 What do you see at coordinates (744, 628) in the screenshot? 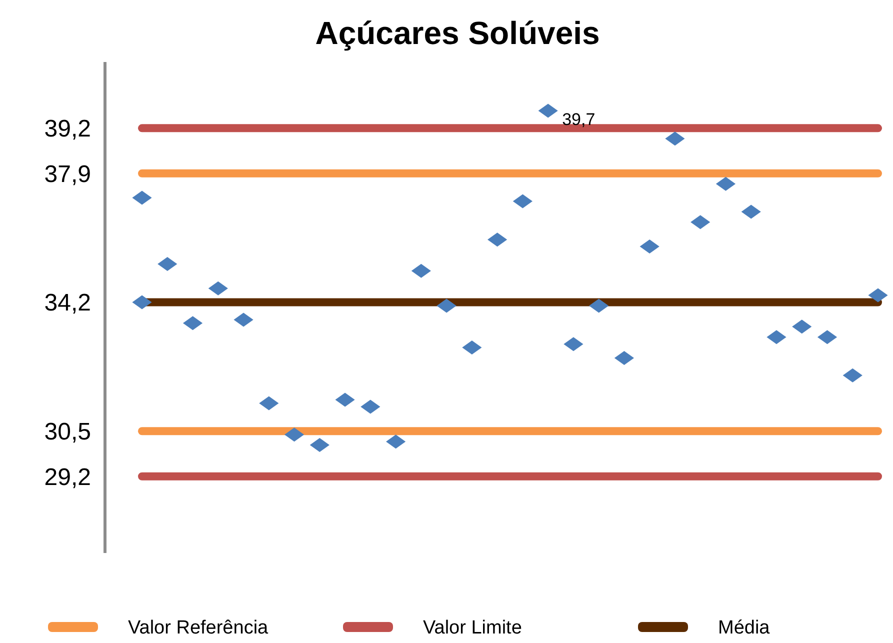
I see `legend-label: Média` at bounding box center [744, 628].